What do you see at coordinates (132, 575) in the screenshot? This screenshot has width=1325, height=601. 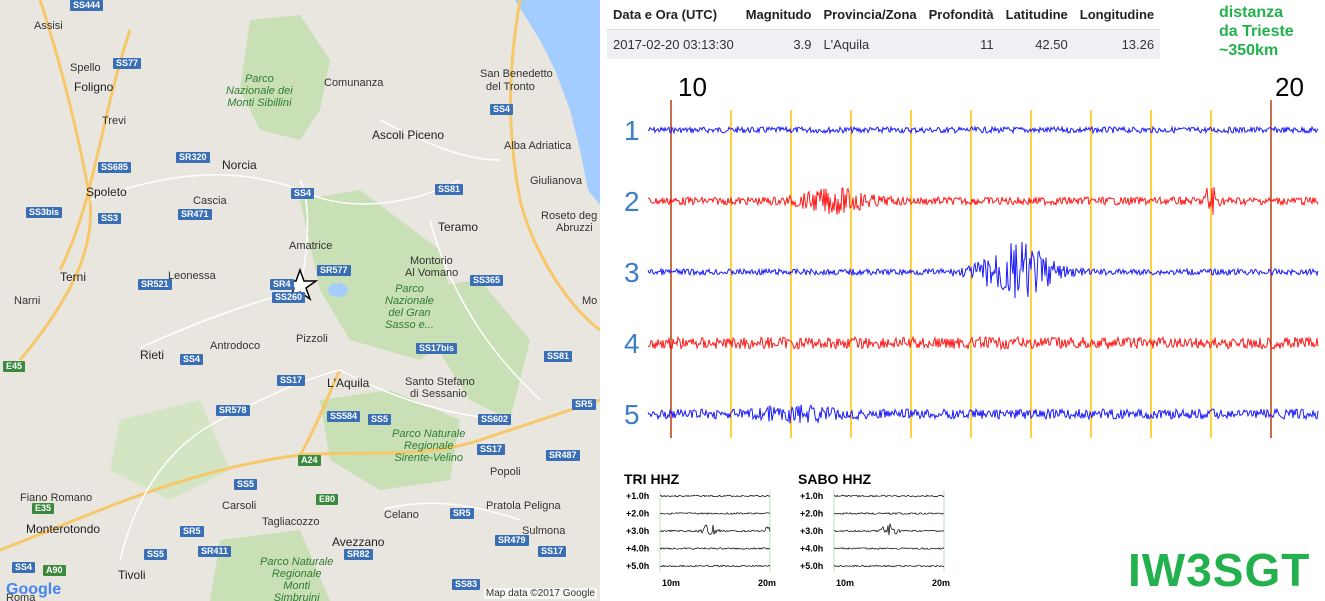 I see `town-label: Tivoli` at bounding box center [132, 575].